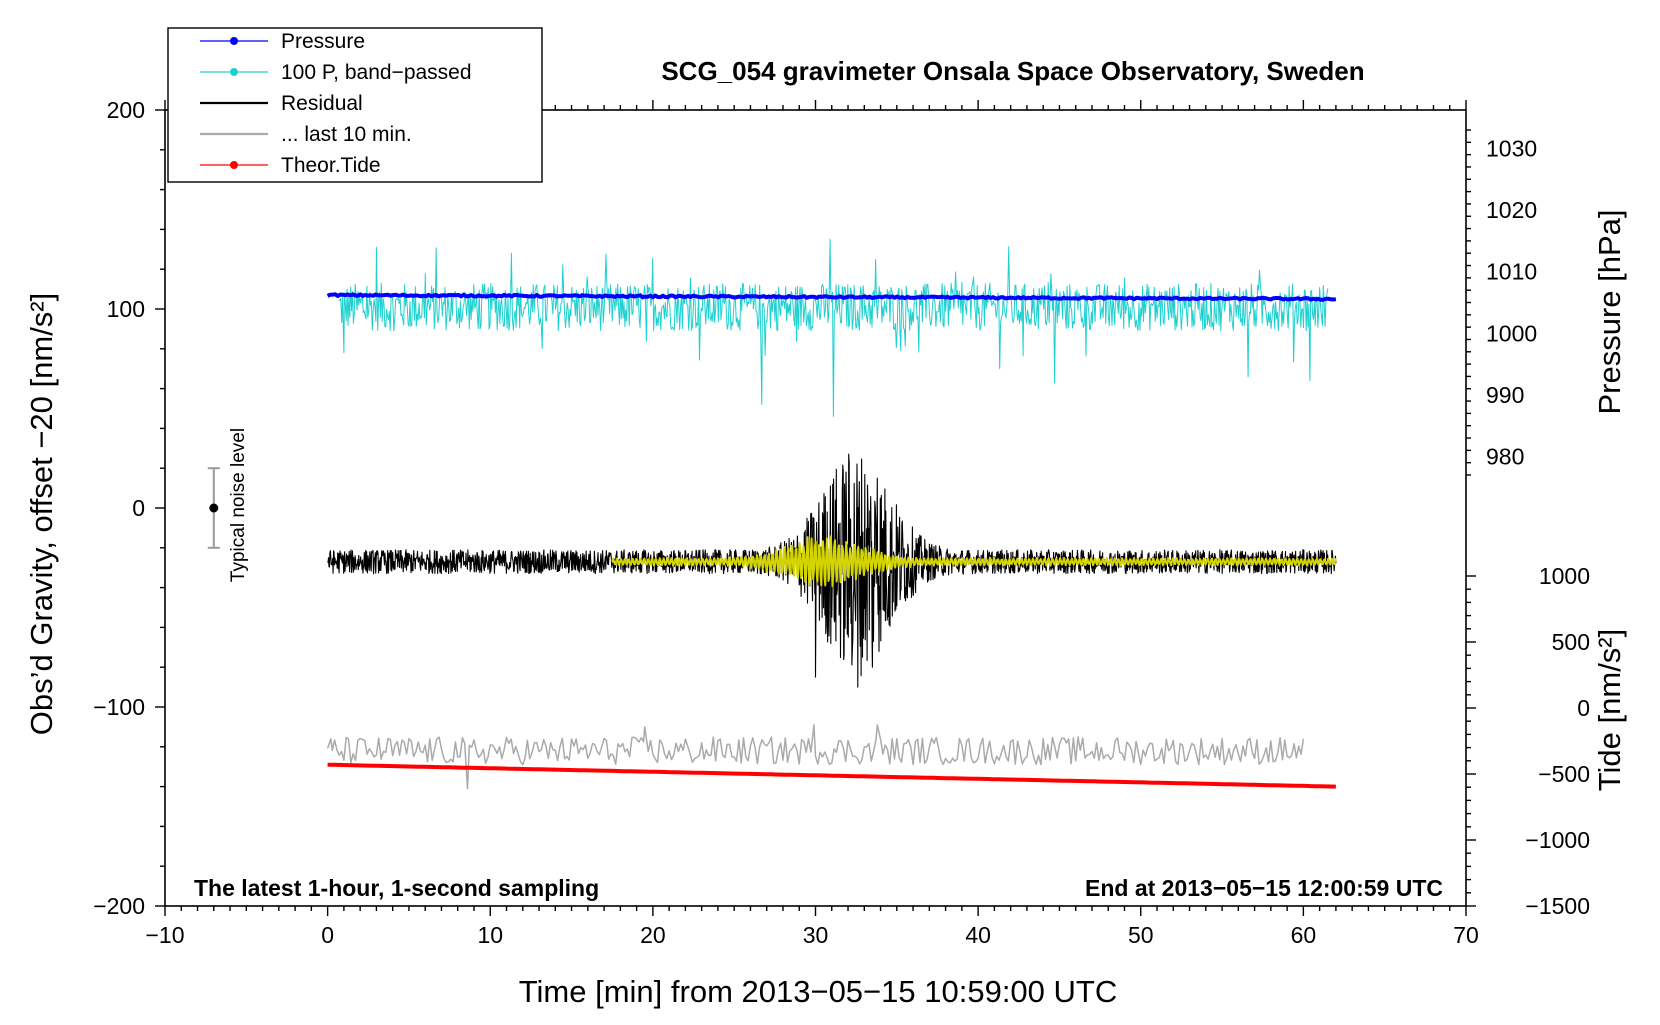  Describe the element at coordinates (138, 508) in the screenshot. I see `y-tick-label: 0` at that location.